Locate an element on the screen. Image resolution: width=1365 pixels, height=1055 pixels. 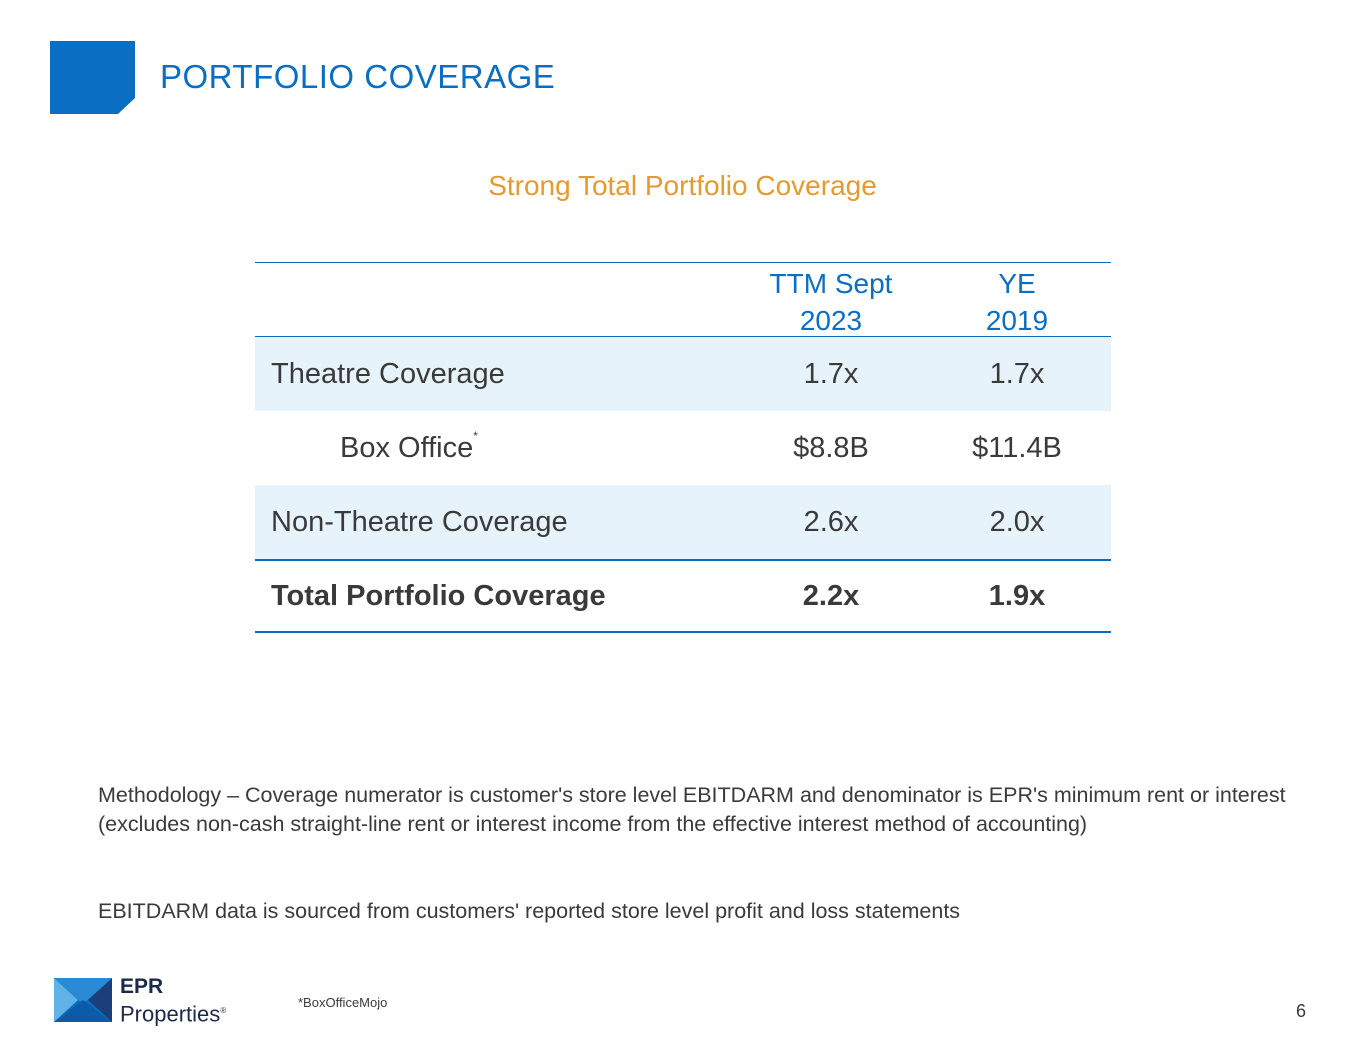
page-title: PORTFOLIO COVERAGE is located at coordinates (358, 76).